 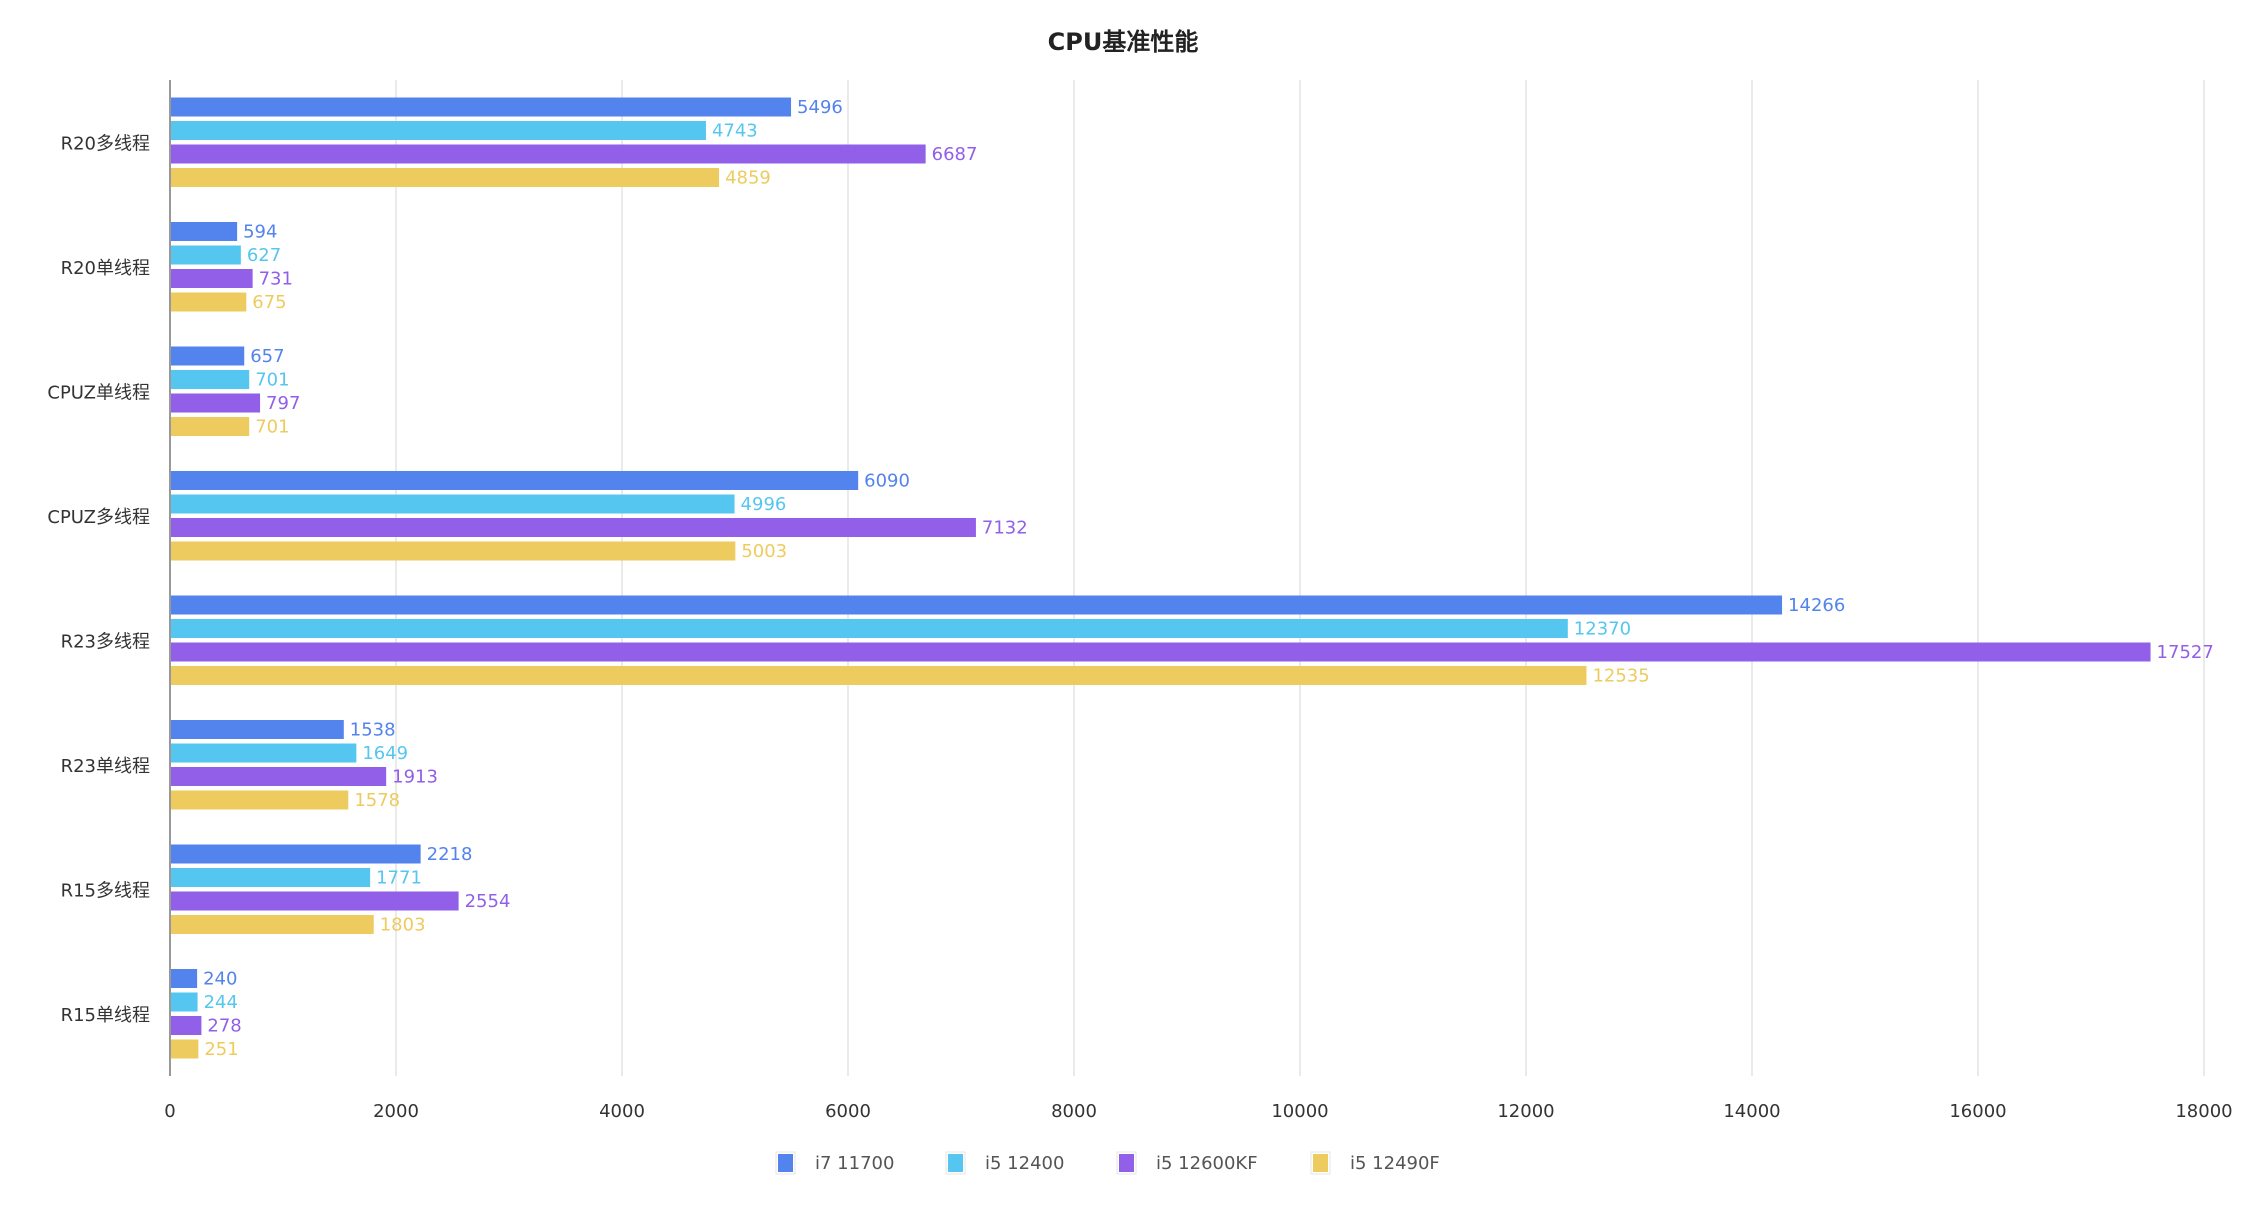 I want to click on x-tick-label: 10000, so click(x=1299, y=1111).